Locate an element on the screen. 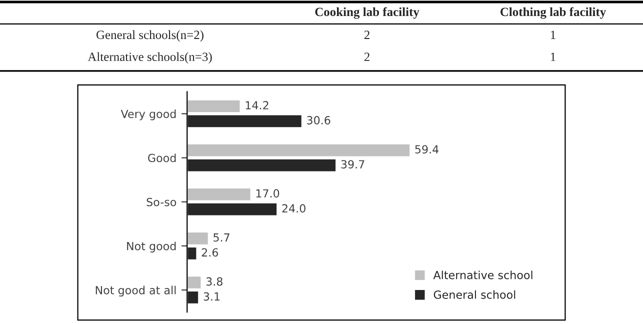  data-label: 3.8 is located at coordinates (214, 281).